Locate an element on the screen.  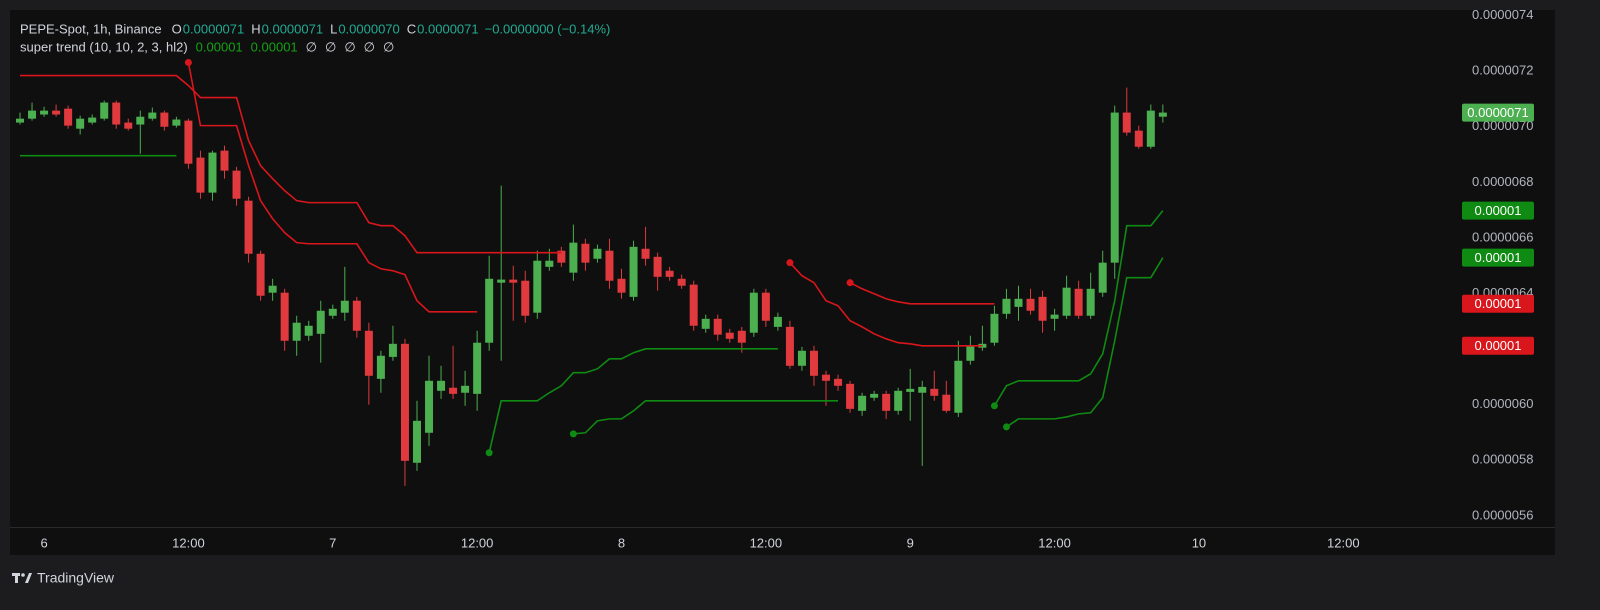
logo-part is located at coordinates (16, 578).